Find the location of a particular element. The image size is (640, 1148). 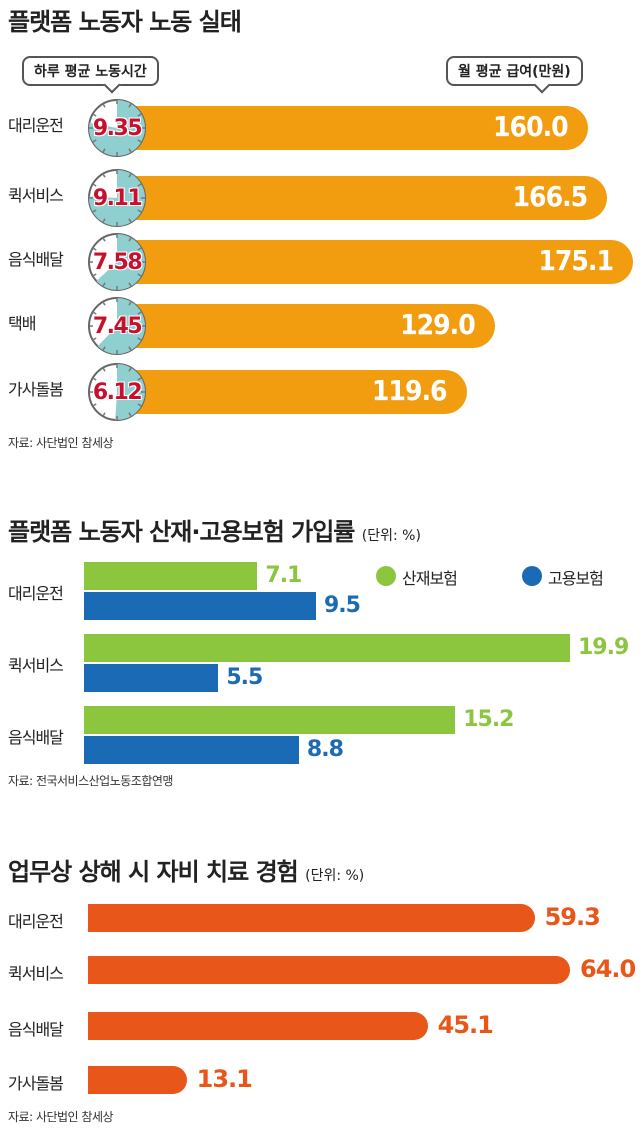

chart3-category-label: 퀵서비스 is located at coordinates (36, 973).